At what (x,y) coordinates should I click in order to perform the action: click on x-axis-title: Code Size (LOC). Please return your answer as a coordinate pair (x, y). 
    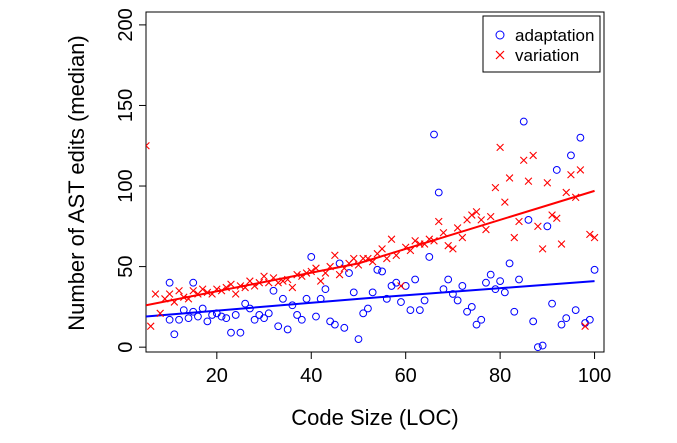
    Looking at the image, I should click on (375, 417).